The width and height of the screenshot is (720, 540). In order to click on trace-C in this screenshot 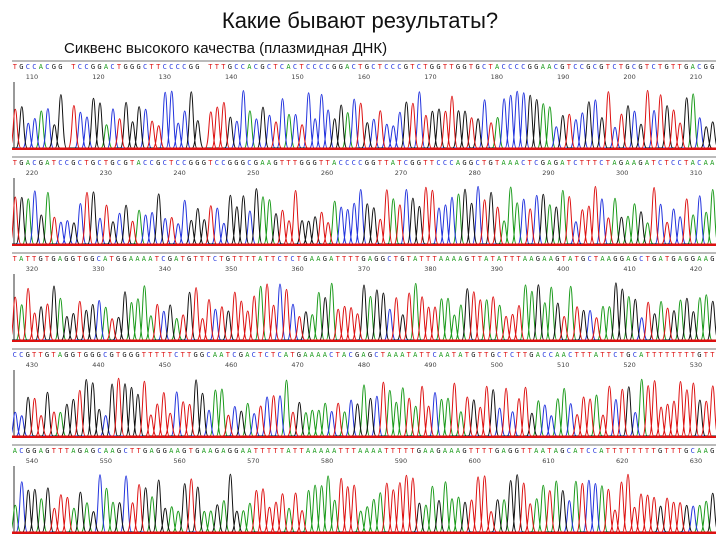, I will do `click(364, 414)`.